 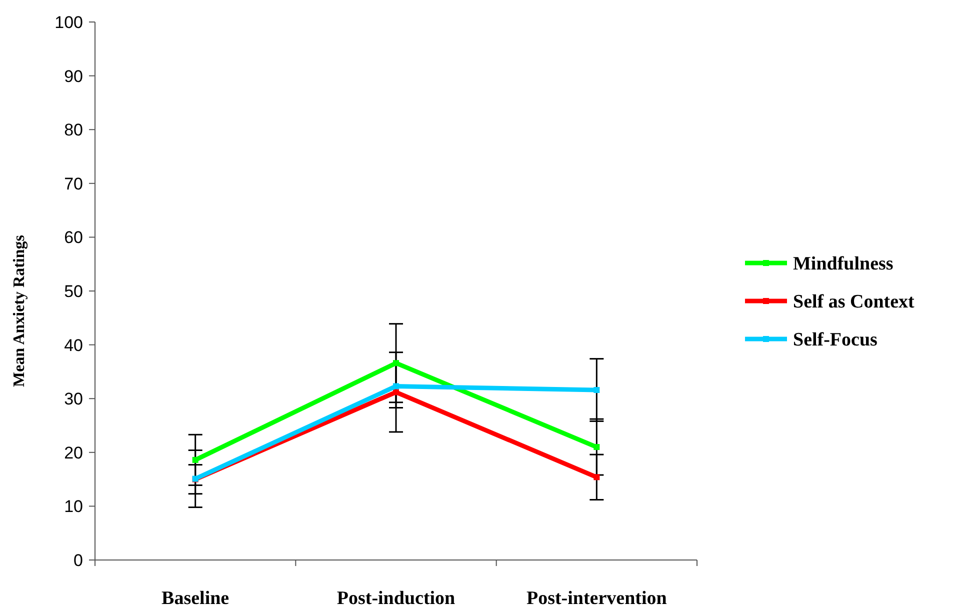 I want to click on legend-label: Mindfulness, so click(x=843, y=264).